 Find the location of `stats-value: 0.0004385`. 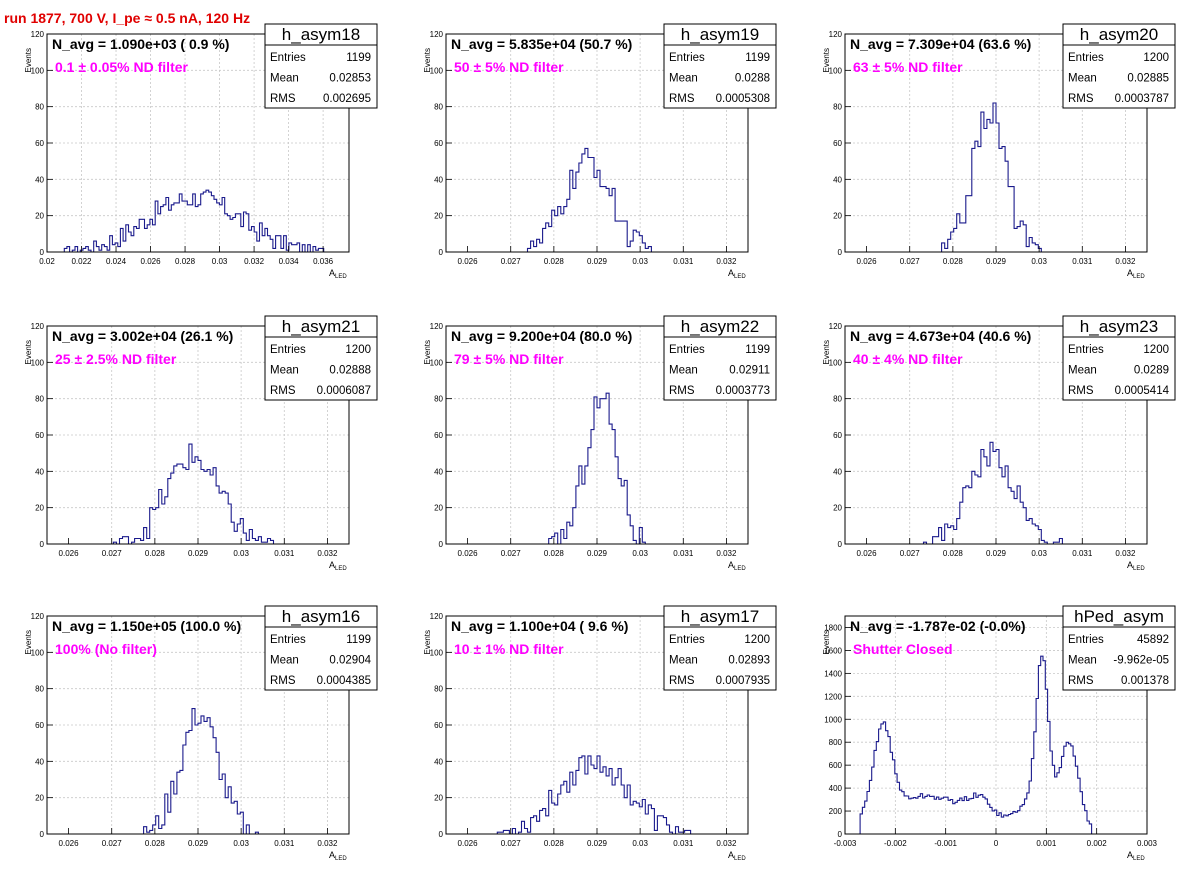

stats-value: 0.0004385 is located at coordinates (344, 681).